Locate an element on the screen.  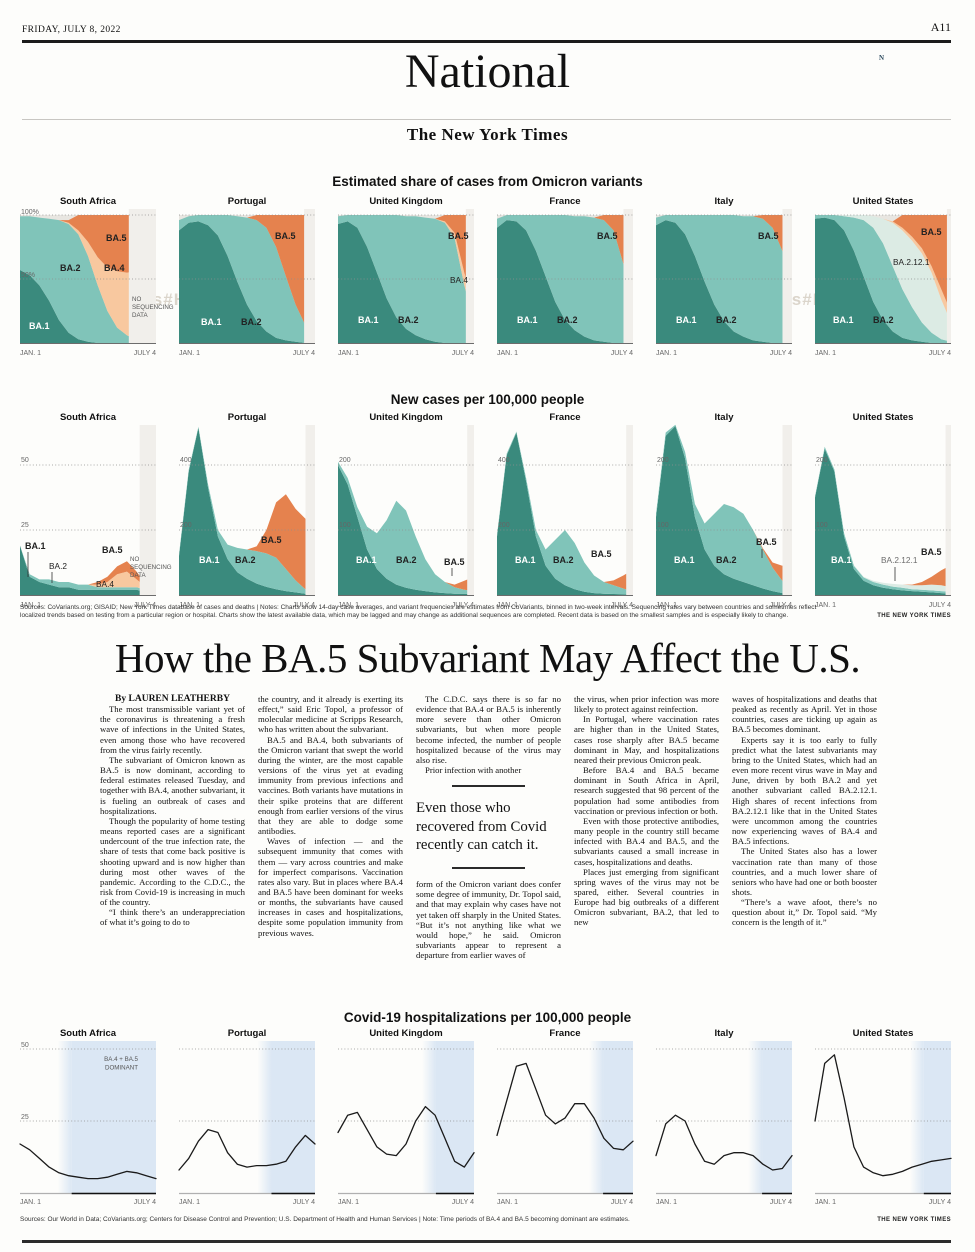
chart-label: SEQUENCING is located at coordinates (153, 307).